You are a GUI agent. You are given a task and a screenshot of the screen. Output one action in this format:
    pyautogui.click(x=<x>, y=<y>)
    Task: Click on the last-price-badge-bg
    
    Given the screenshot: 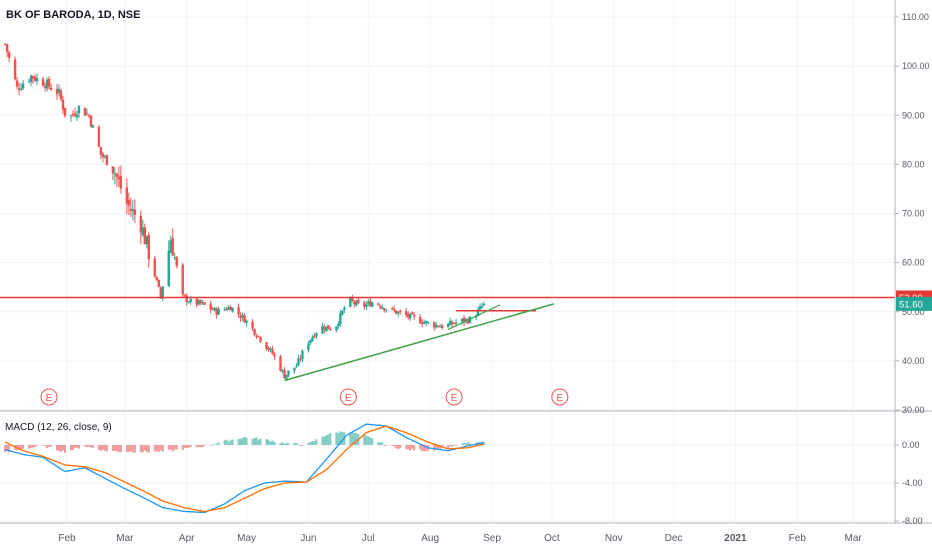 What is the action you would take?
    pyautogui.click(x=914, y=303)
    